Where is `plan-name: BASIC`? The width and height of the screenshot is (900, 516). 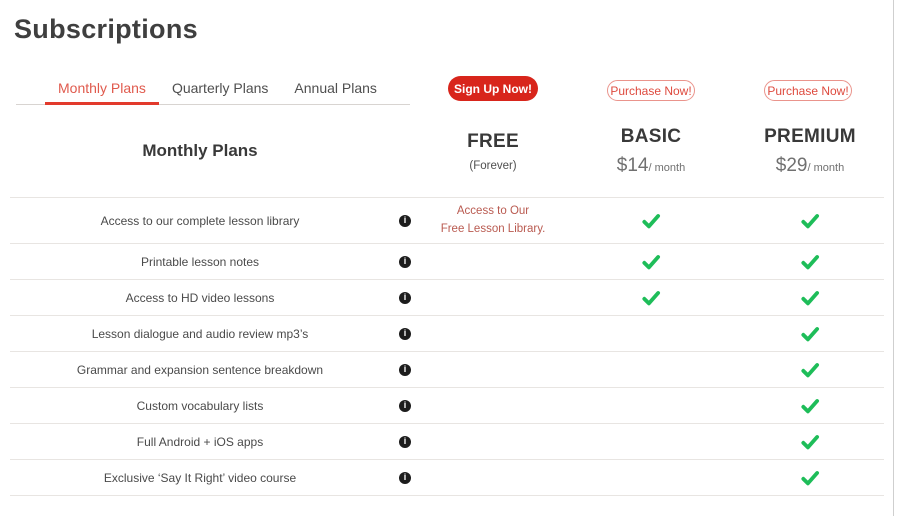 plan-name: BASIC is located at coordinates (651, 136).